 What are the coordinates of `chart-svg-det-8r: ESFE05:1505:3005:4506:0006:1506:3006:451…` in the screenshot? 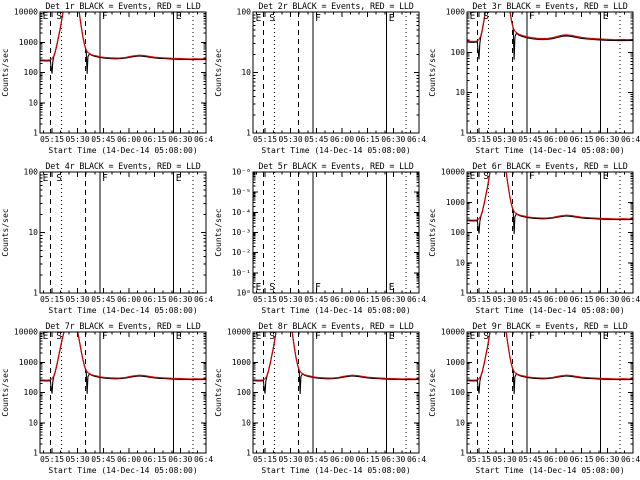 It's located at (320, 398).